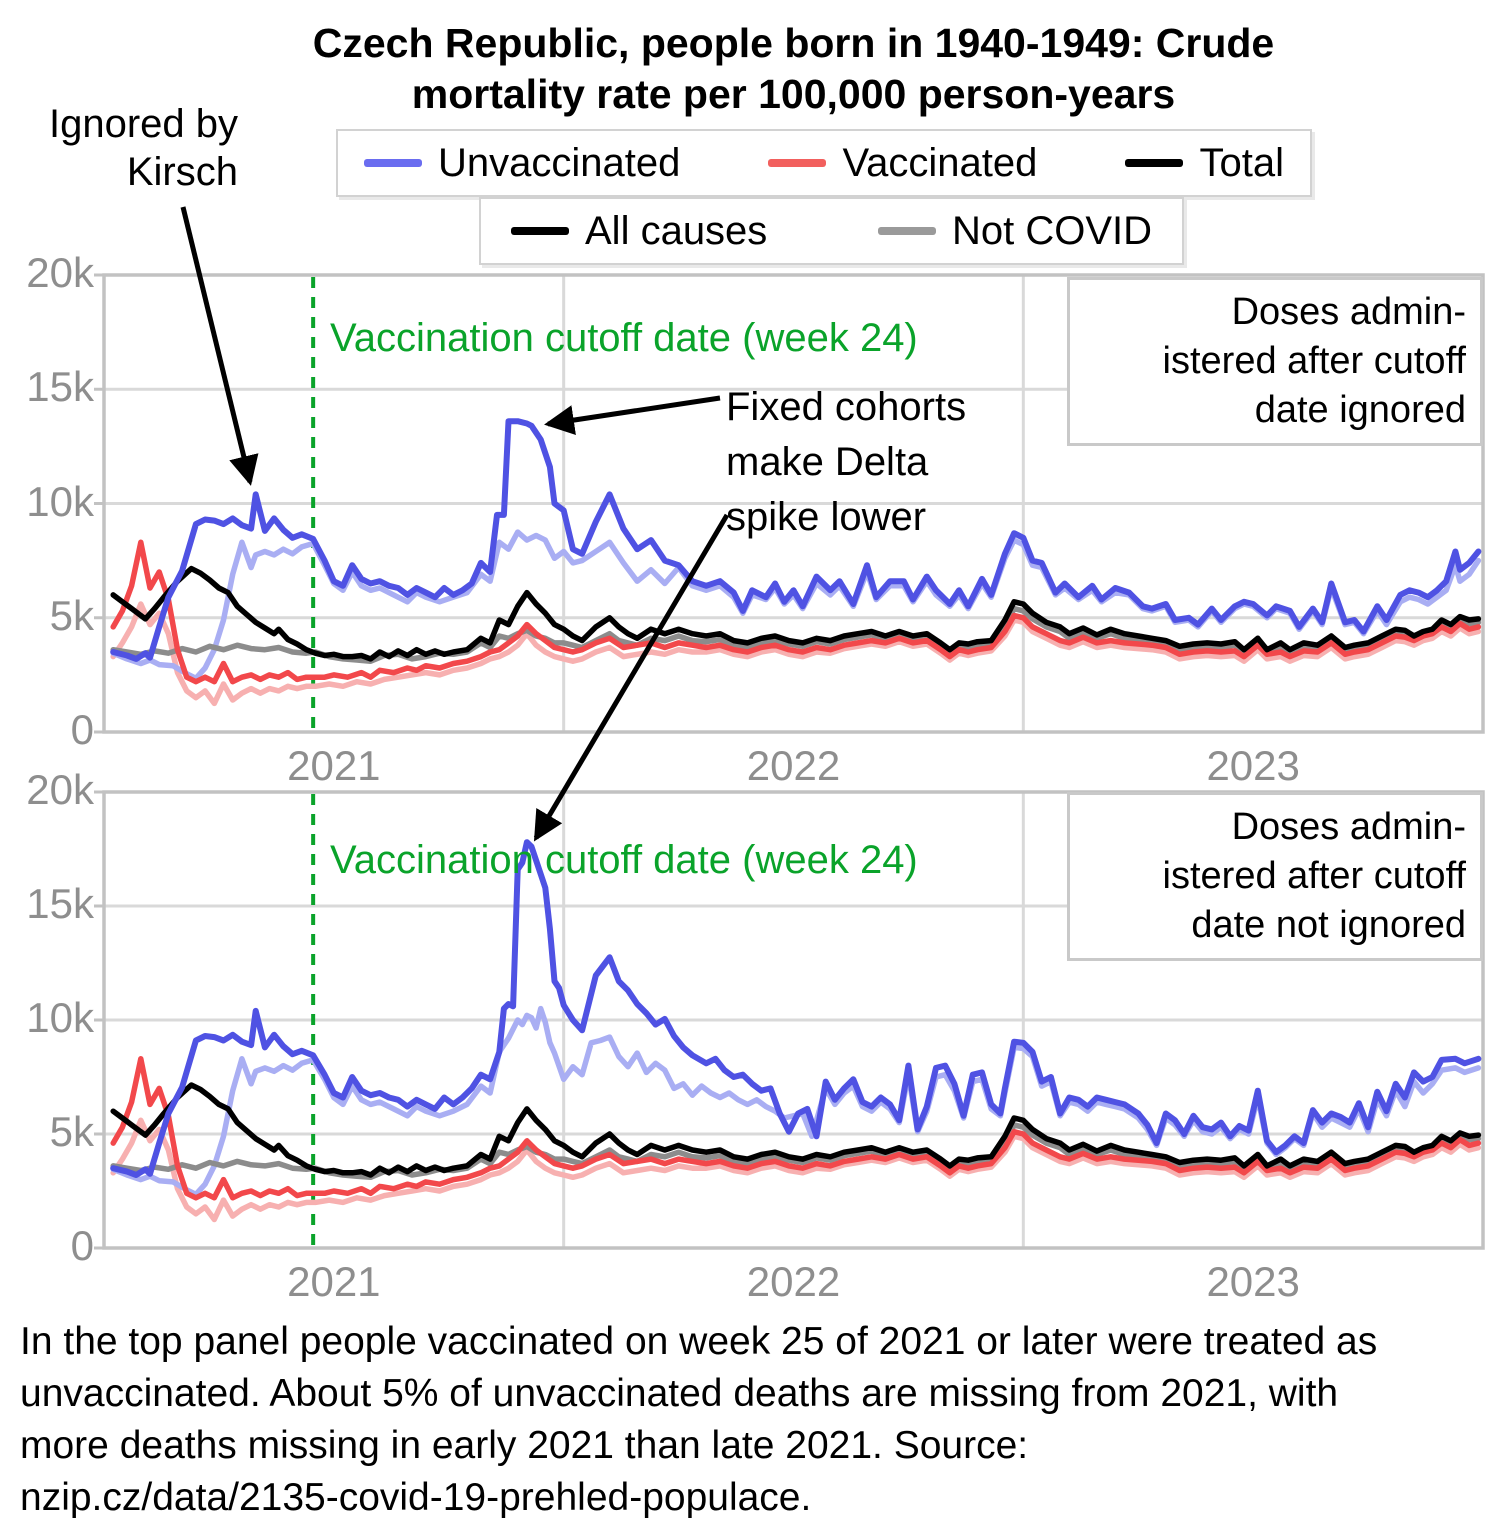  I want to click on legend-item-not-covid: Not COVID, so click(1014, 231).